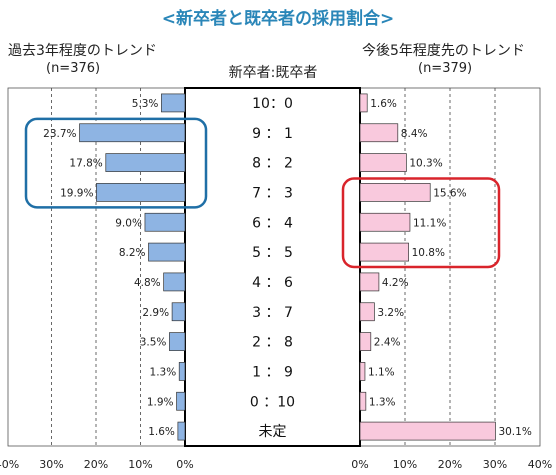  What do you see at coordinates (395, 283) in the screenshot?
I see `right-bar-value-label: 4.2%` at bounding box center [395, 283].